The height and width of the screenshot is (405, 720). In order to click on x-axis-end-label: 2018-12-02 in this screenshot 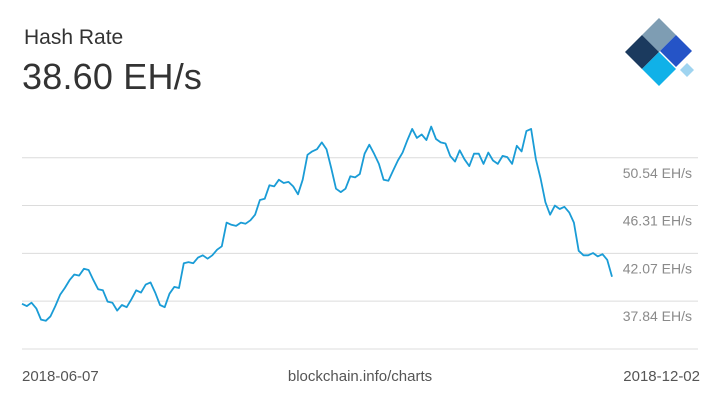, I will do `click(661, 376)`.